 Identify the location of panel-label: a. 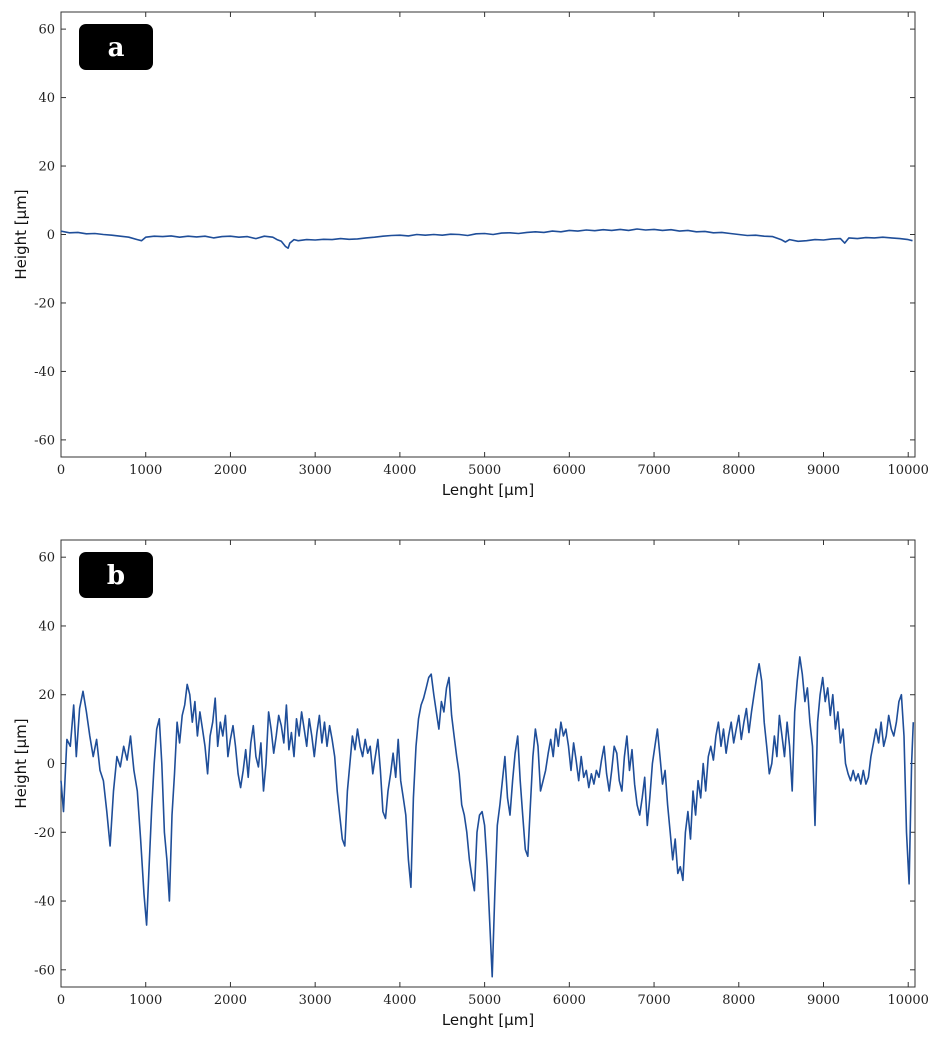
(116, 48).